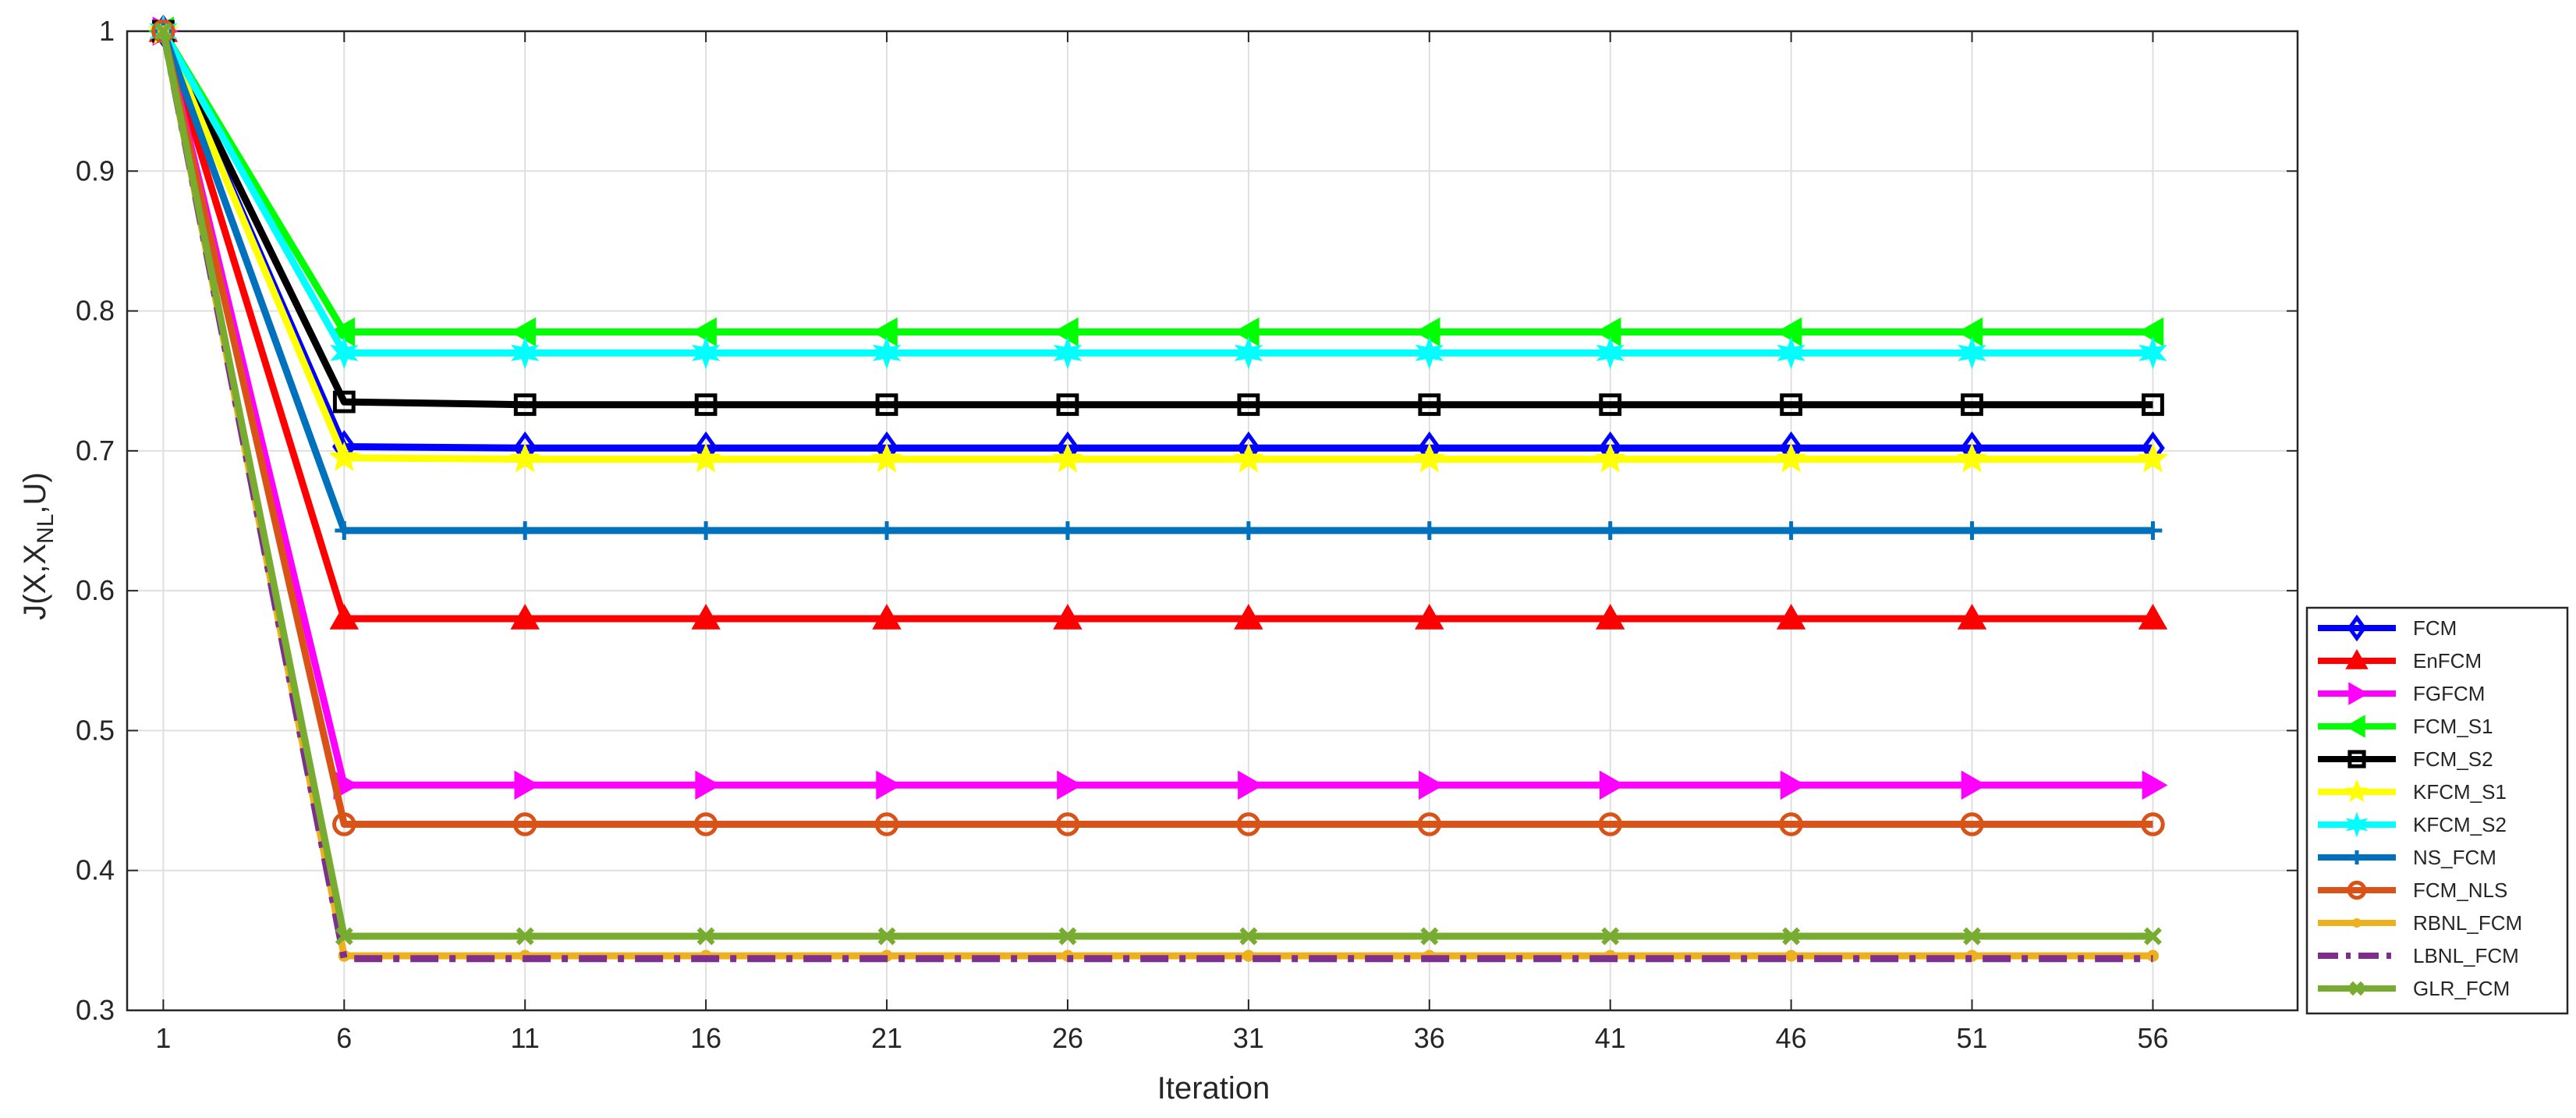 The height and width of the screenshot is (1118, 2576). Describe the element at coordinates (38, 545) in the screenshot. I see `y-axis-label: J(X,XNL,U)` at that location.